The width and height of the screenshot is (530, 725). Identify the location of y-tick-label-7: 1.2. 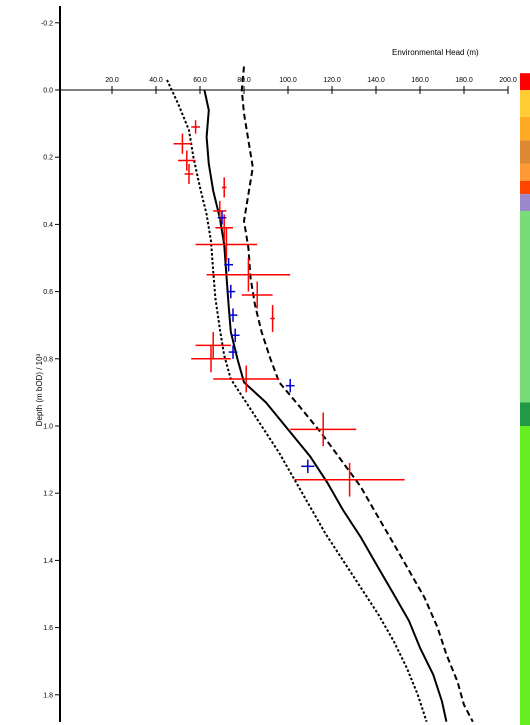
(48, 494).